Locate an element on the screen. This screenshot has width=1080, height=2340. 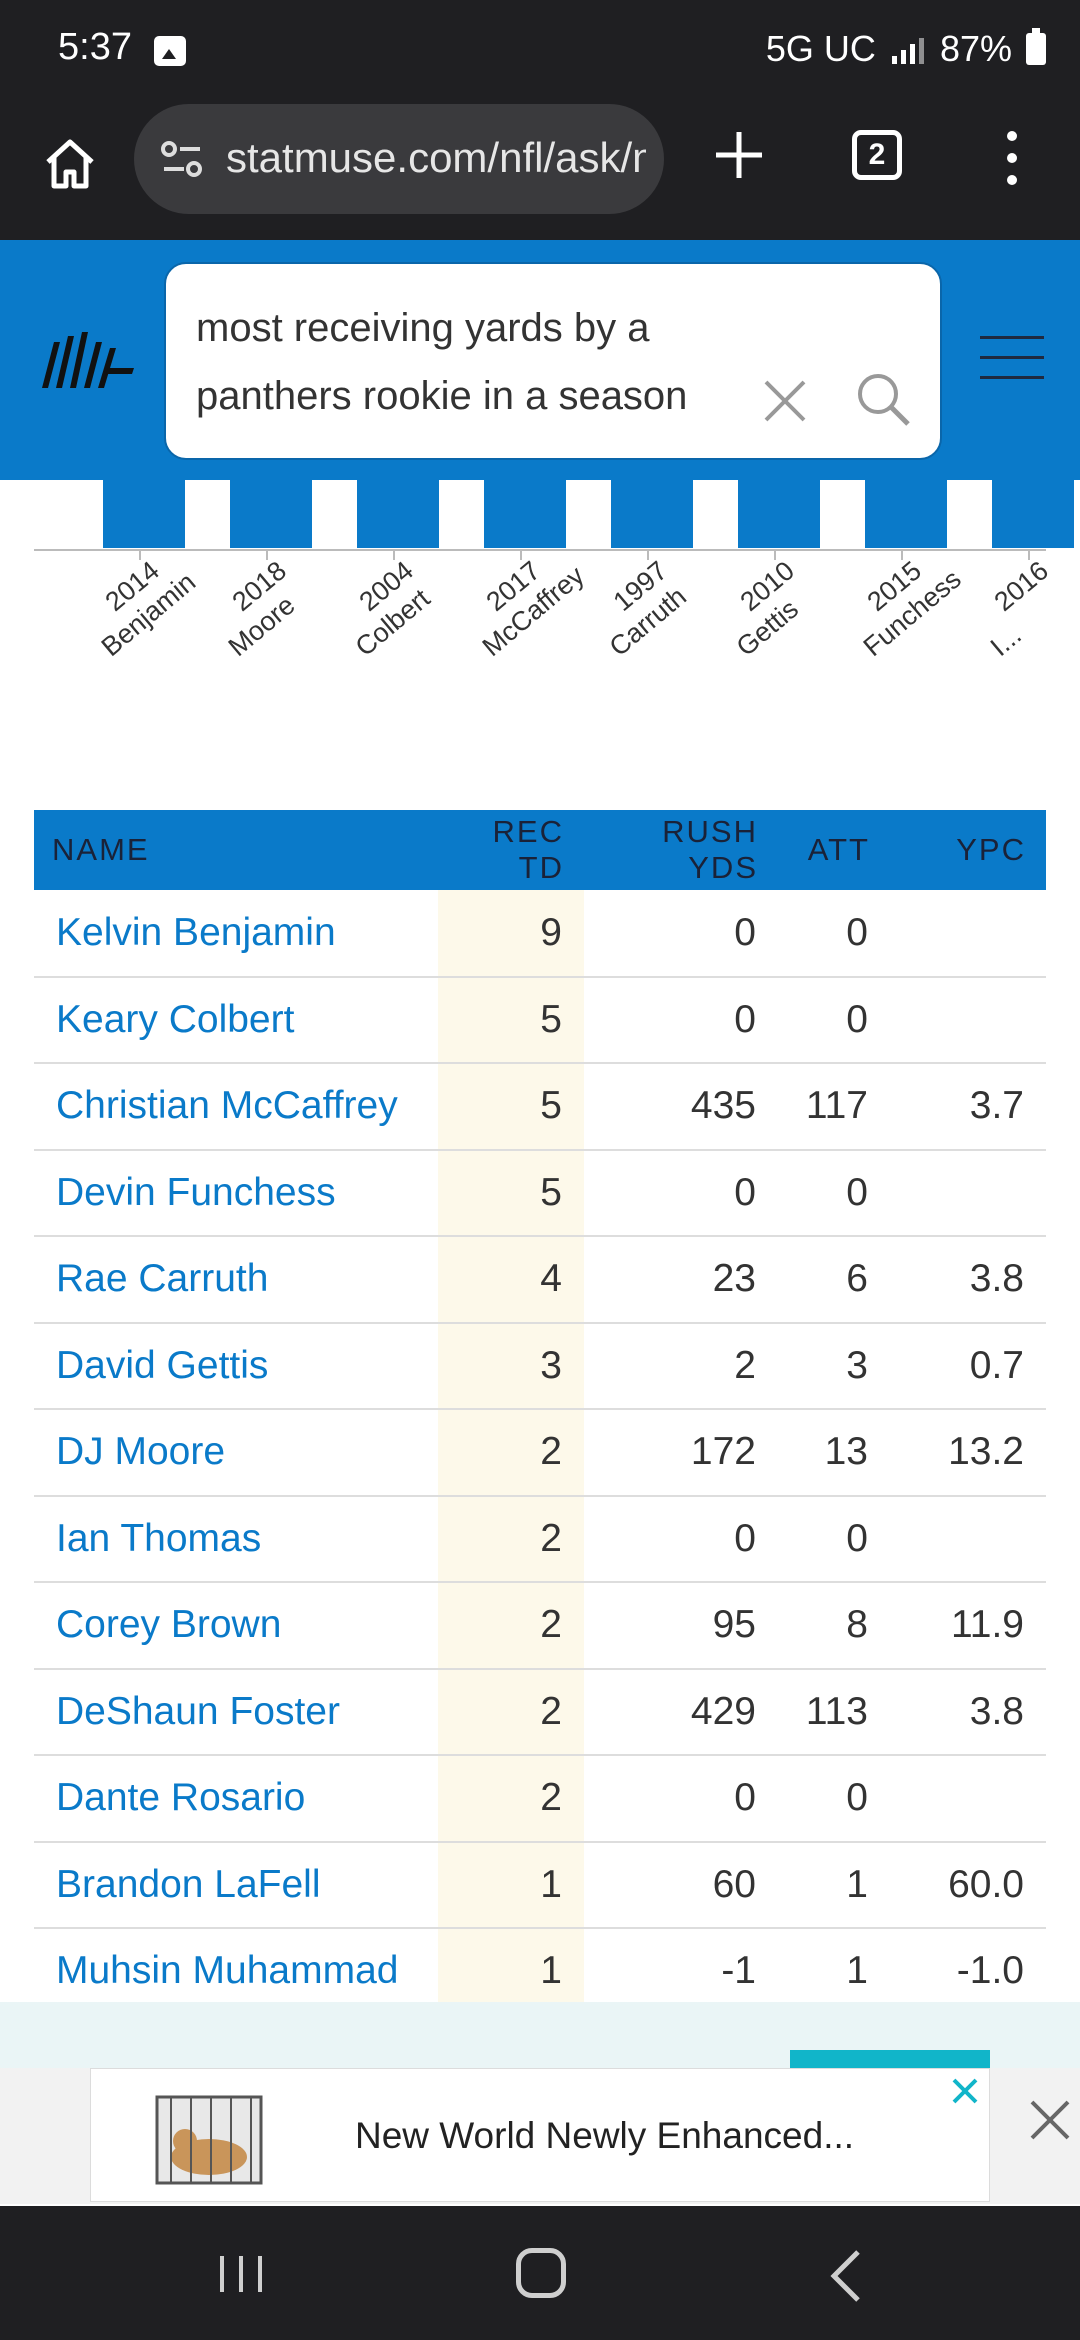
related-section is located at coordinates (540, 2035).